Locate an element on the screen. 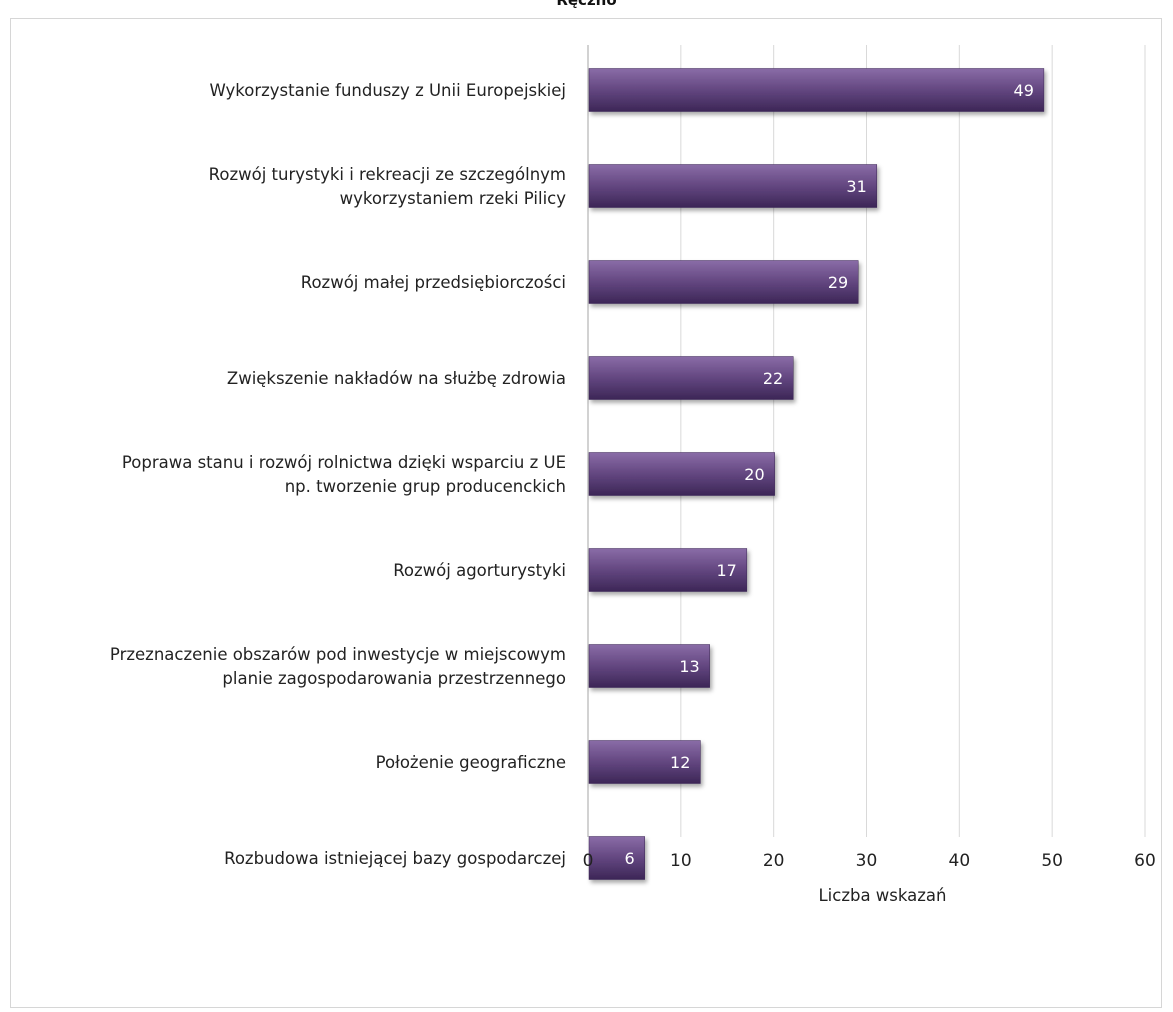 The width and height of the screenshot is (1173, 1012). data-label: 29 is located at coordinates (838, 282).